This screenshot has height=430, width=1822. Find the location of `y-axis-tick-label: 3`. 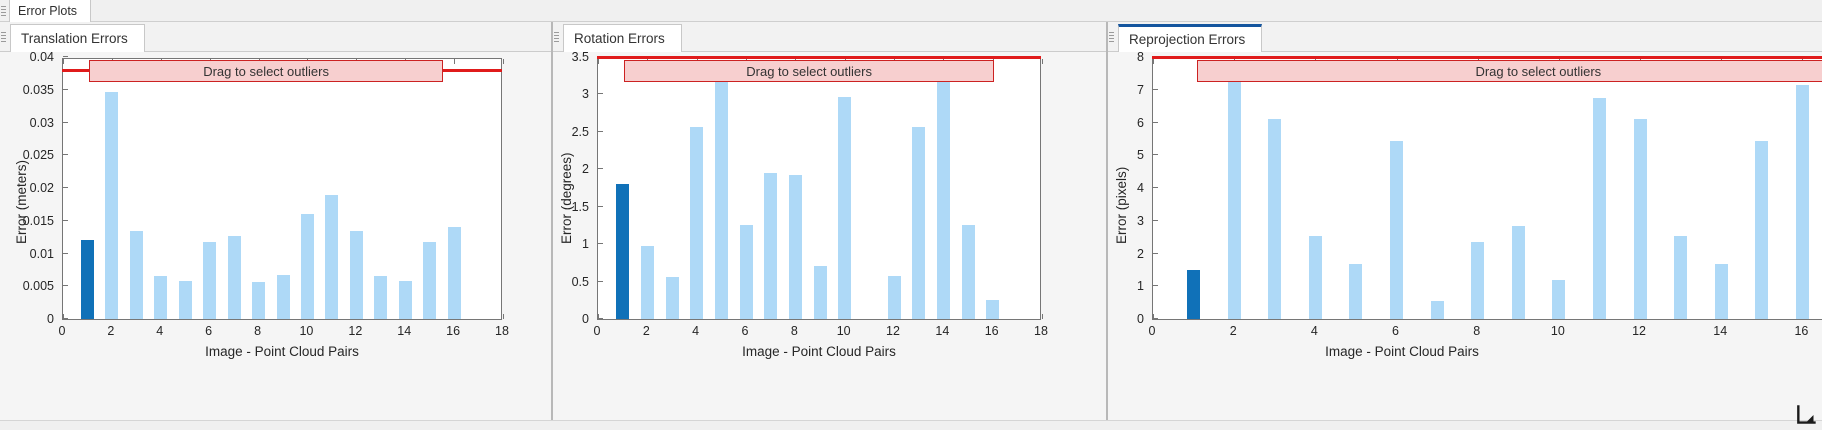

y-axis-tick-label: 3 is located at coordinates (1140, 220).